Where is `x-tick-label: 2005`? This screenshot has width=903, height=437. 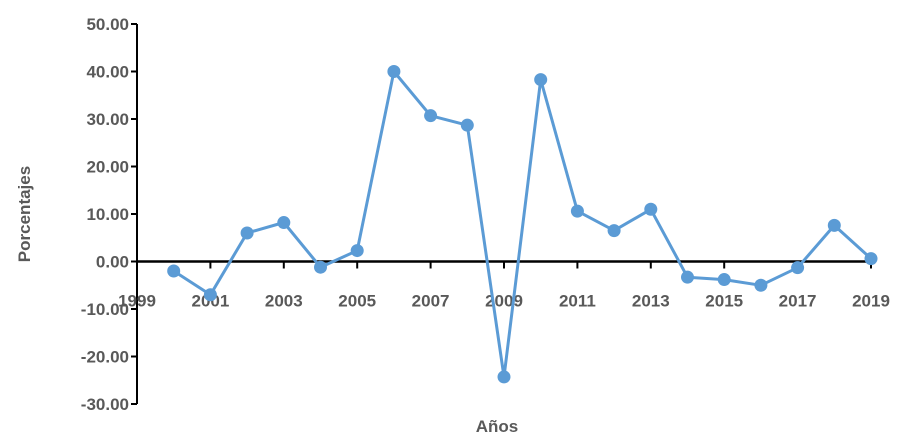
x-tick-label: 2005 is located at coordinates (357, 301).